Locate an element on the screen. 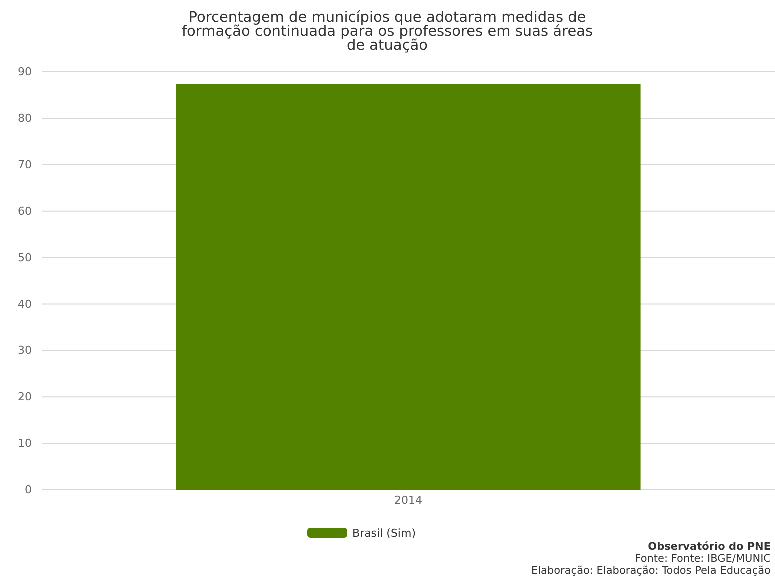 Image resolution: width=775 pixels, height=580 pixels. y-tick-label: 90 is located at coordinates (25, 72).